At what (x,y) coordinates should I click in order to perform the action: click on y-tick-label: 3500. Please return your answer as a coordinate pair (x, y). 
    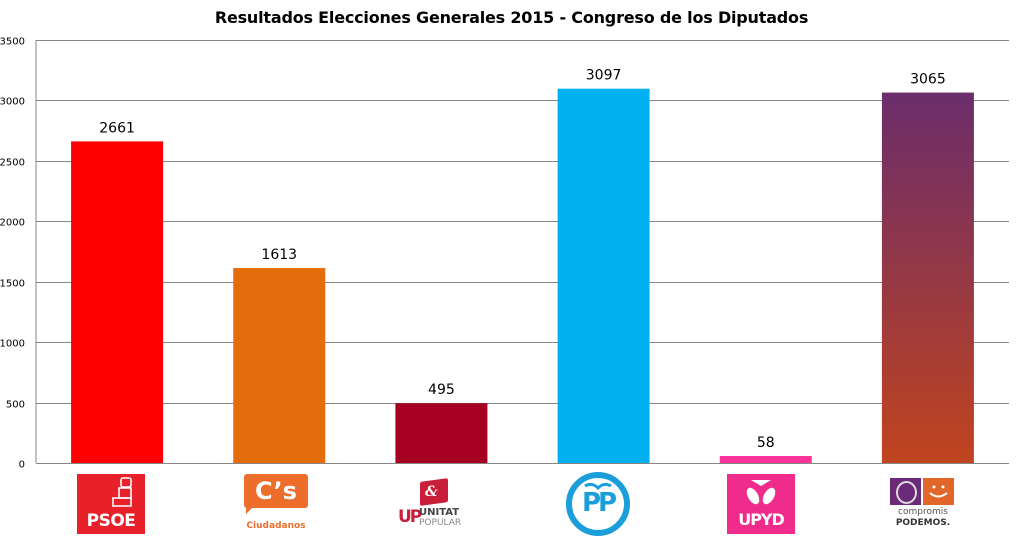
    Looking at the image, I should click on (12, 42).